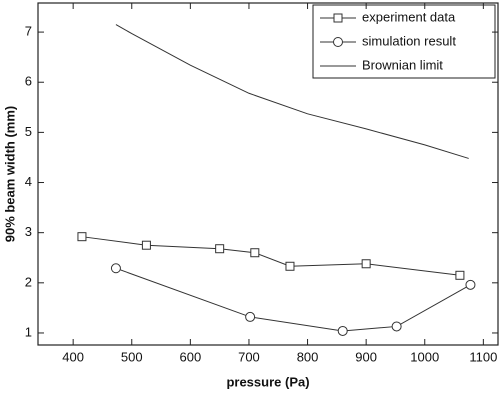  Describe the element at coordinates (28, 31) in the screenshot. I see `y-tick-label: 7` at that location.